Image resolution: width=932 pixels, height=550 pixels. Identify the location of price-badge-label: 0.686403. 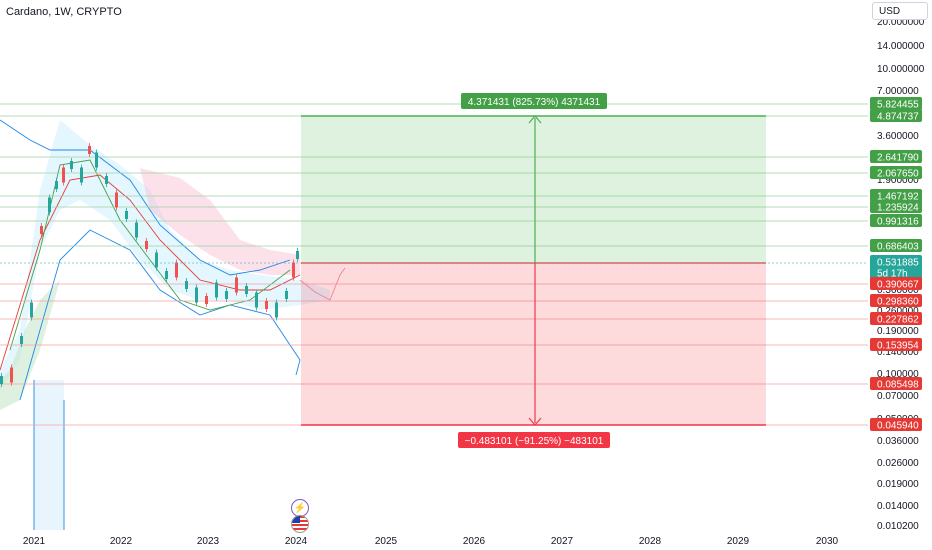
(898, 247).